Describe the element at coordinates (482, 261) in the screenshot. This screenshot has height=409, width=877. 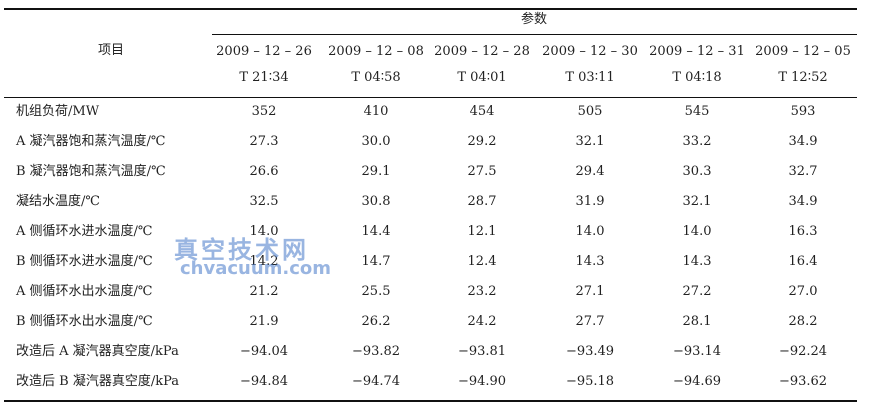
I see `table-cell: 12.4` at that location.